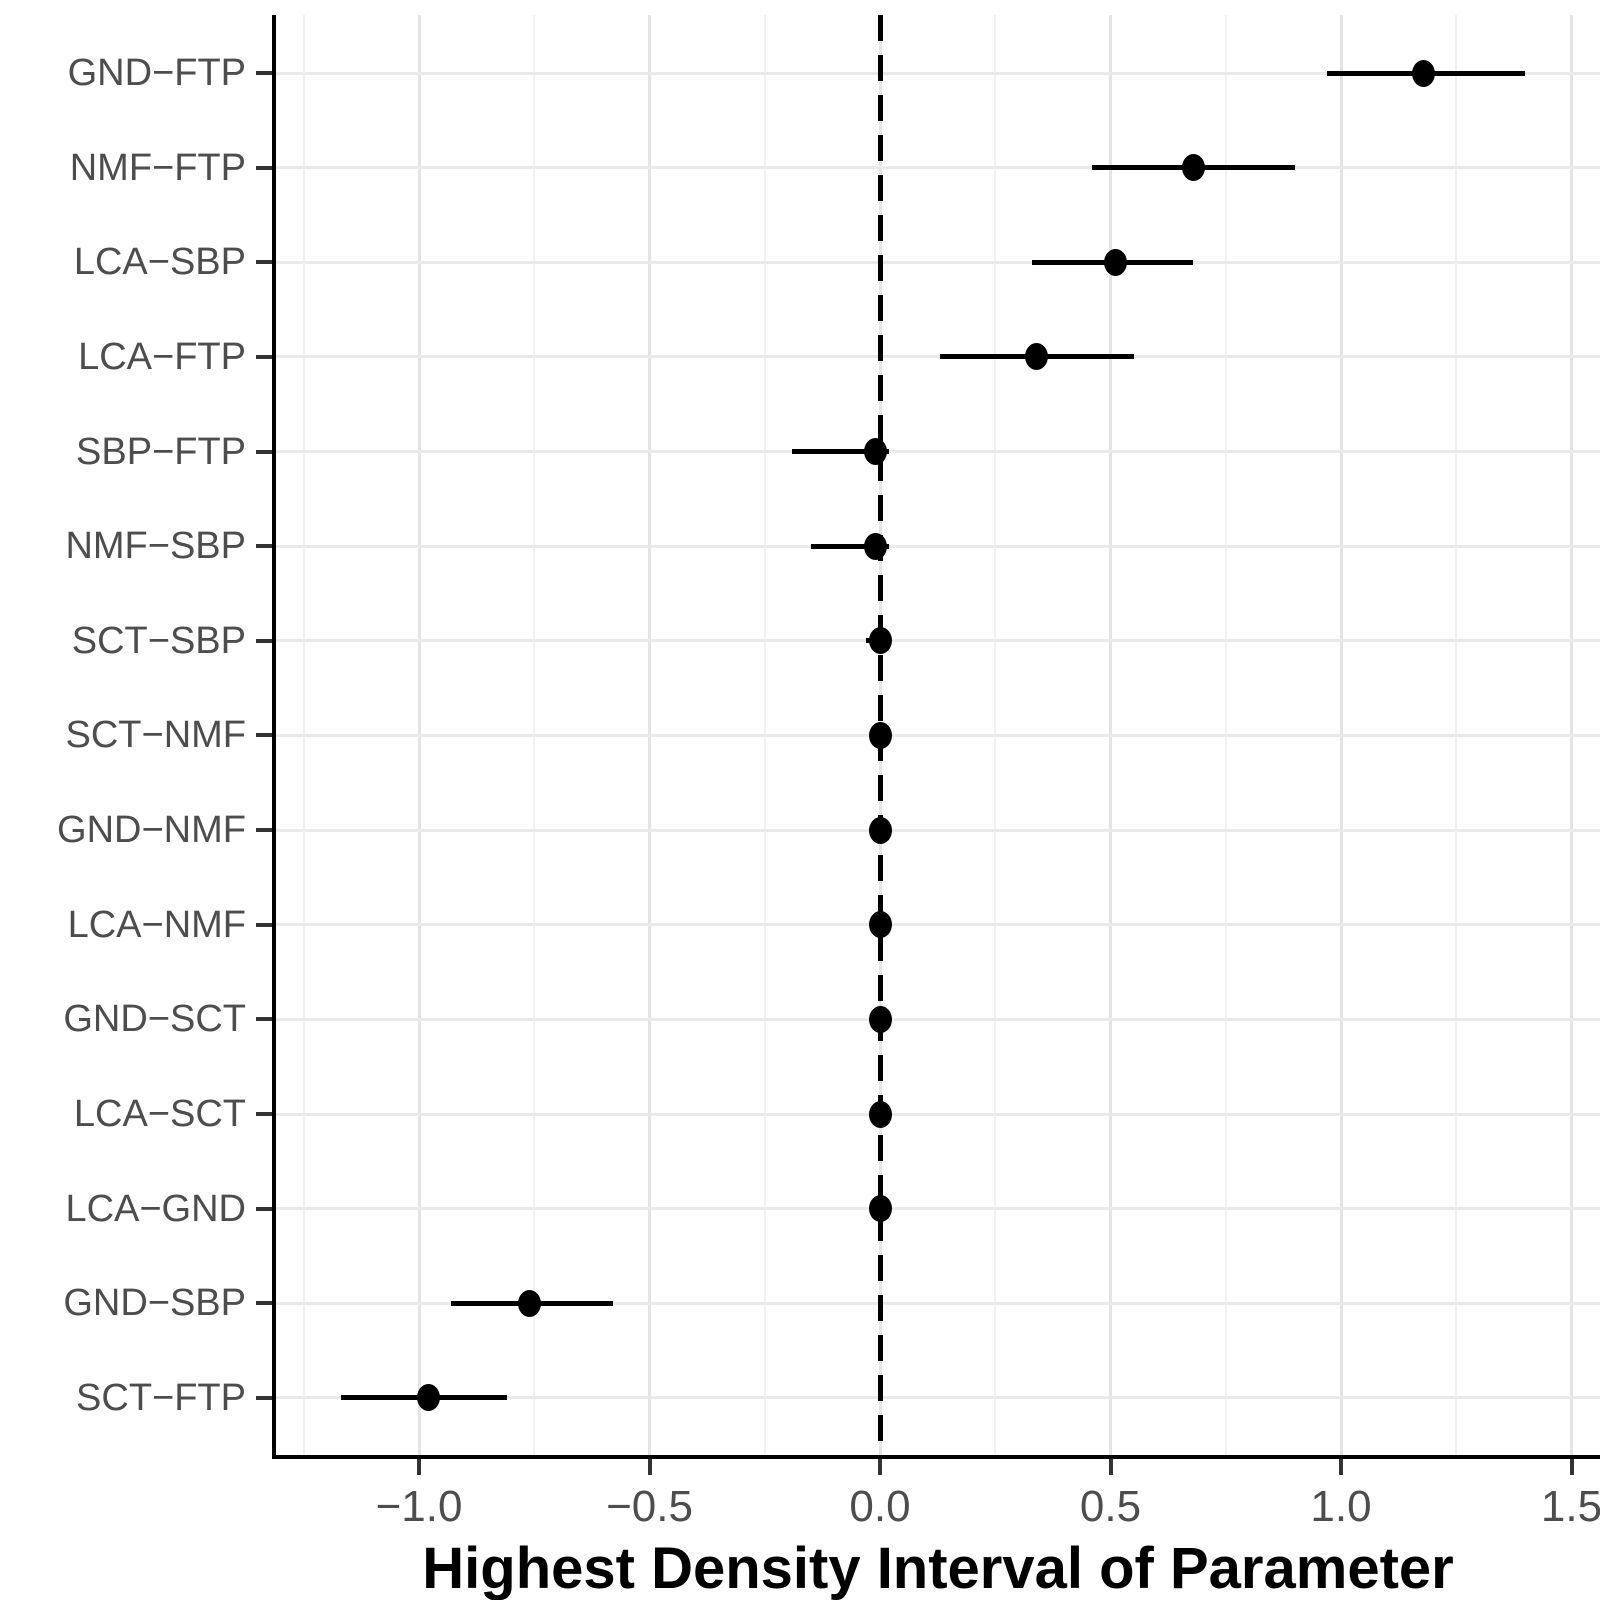  I want to click on y-axis-tick-label: SBP−FTP, so click(161, 451).